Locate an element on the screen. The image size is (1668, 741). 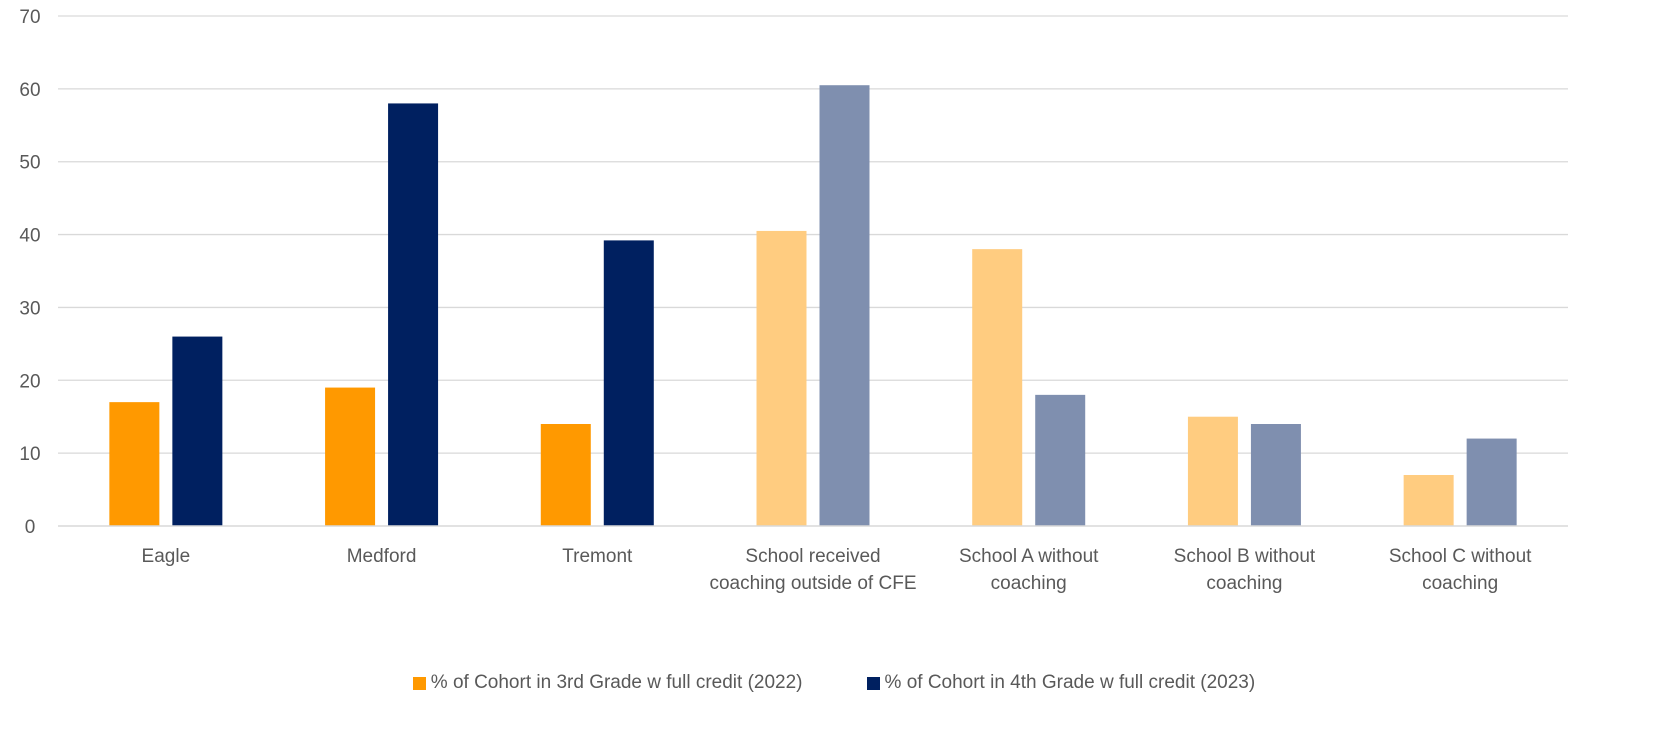
y-tick-label: 50 is located at coordinates (29, 163).